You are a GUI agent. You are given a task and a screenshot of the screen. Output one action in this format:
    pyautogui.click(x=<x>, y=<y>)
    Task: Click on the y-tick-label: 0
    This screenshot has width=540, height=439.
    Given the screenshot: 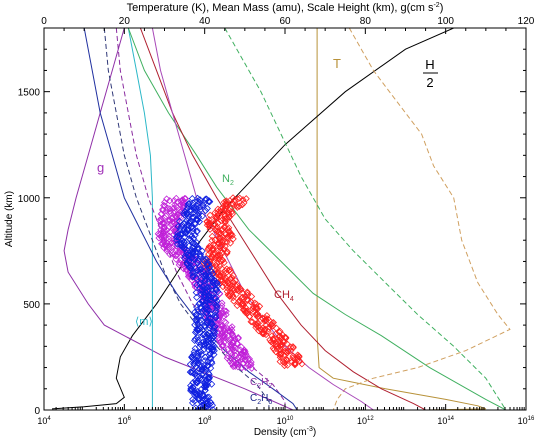 What is the action you would take?
    pyautogui.click(x=37, y=411)
    